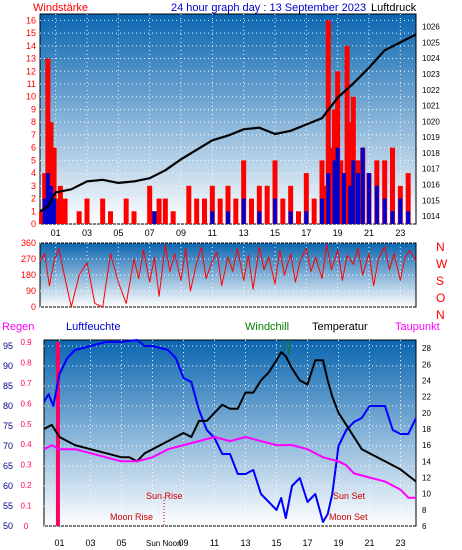 The height and width of the screenshot is (550, 462). I want to click on hour-tick-label: 07, so click(150, 233).